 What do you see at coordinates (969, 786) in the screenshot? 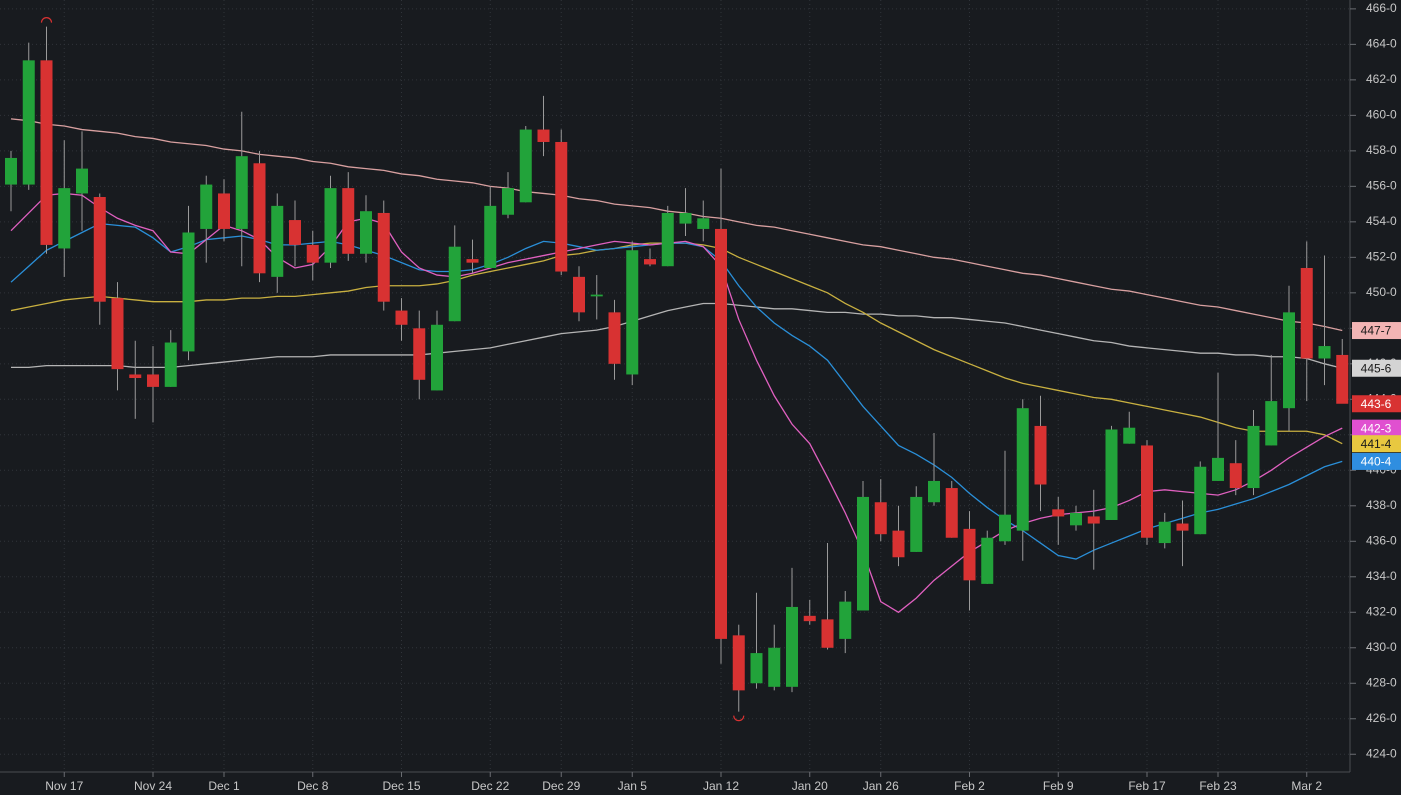
I see `x-tick-label: Feb 2` at bounding box center [969, 786].